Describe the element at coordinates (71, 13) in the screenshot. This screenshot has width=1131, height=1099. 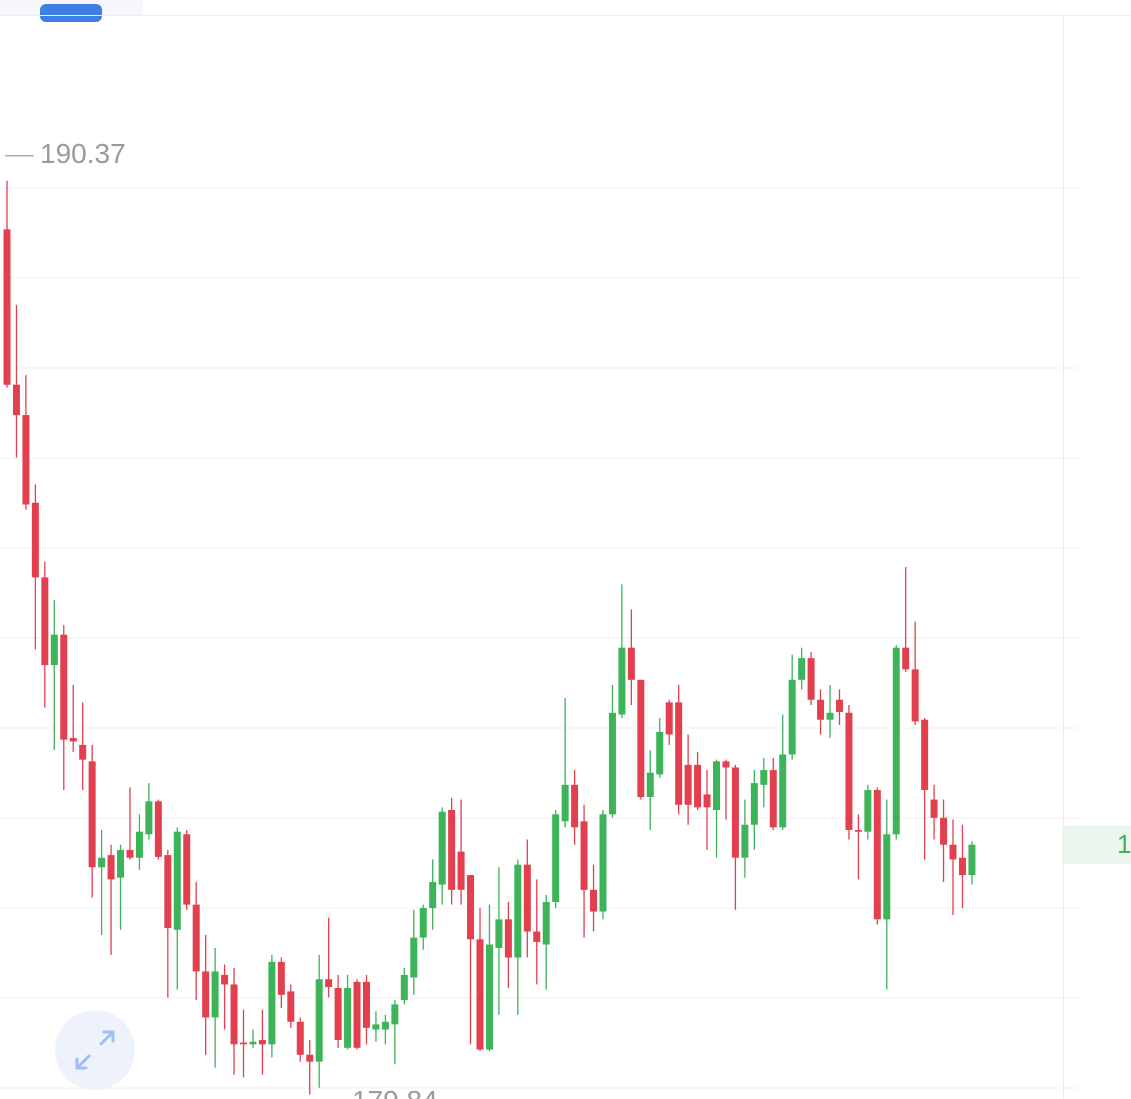
I see `toolbar-button` at that location.